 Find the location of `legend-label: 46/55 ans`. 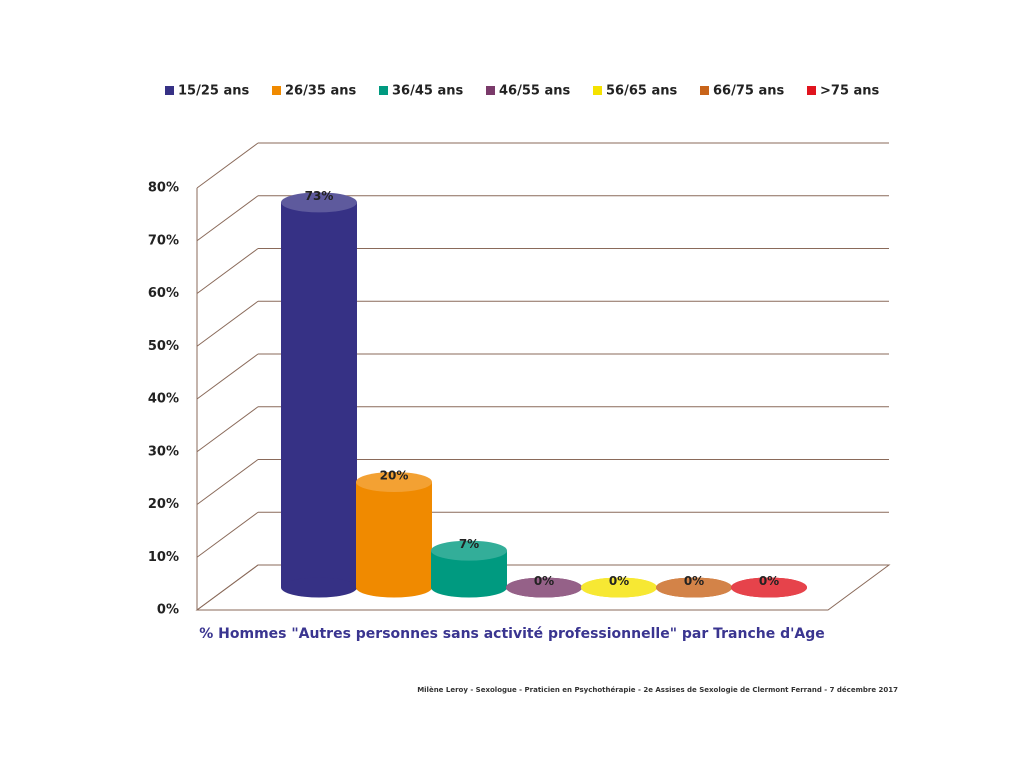

legend-label: 46/55 ans is located at coordinates (534, 91).